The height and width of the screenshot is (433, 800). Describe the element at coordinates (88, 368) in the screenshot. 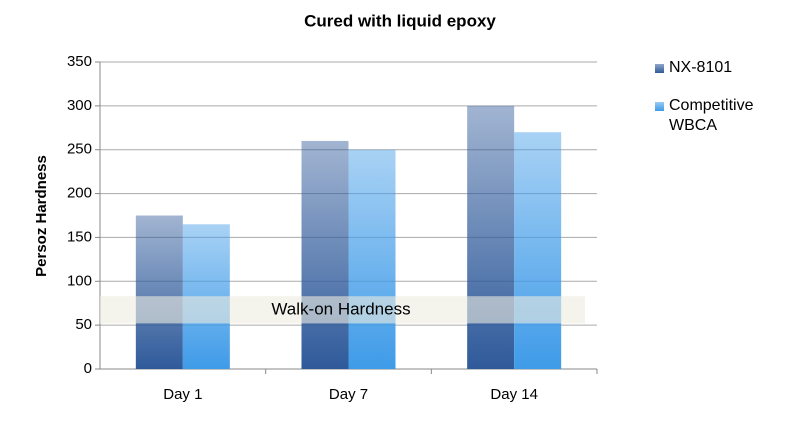

I see `y-tick-label: 0` at that location.